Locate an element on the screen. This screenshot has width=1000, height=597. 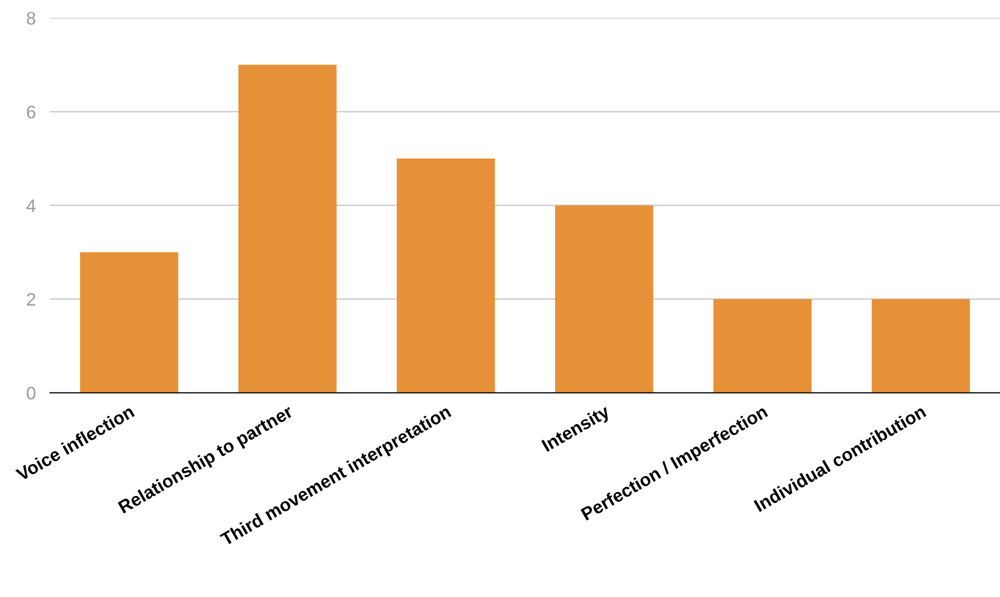
y-tick-label: 4 is located at coordinates (31, 205).